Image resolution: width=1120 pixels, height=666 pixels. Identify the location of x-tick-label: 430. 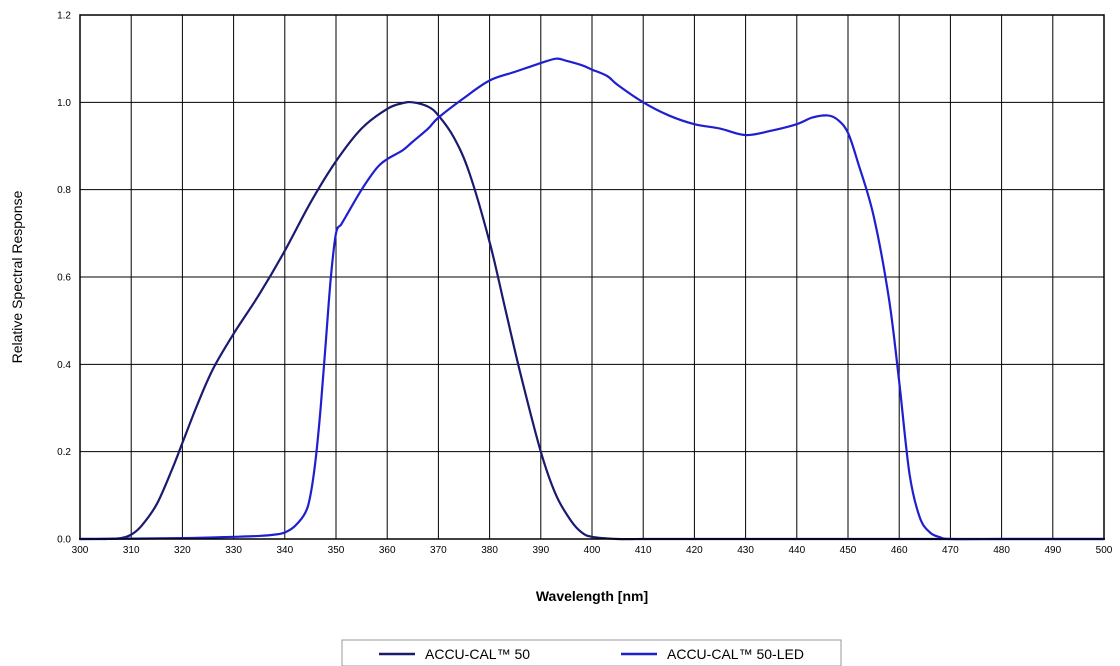
(745, 550).